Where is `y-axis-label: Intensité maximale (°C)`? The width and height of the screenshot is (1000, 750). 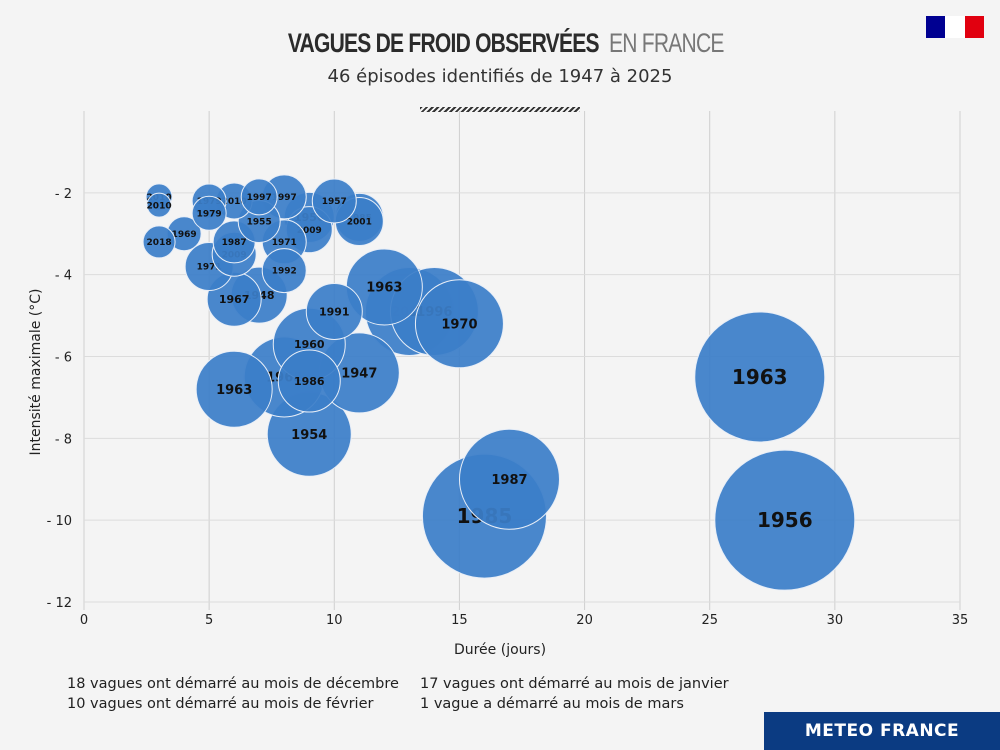 y-axis-label: Intensité maximale (°C) is located at coordinates (36, 372).